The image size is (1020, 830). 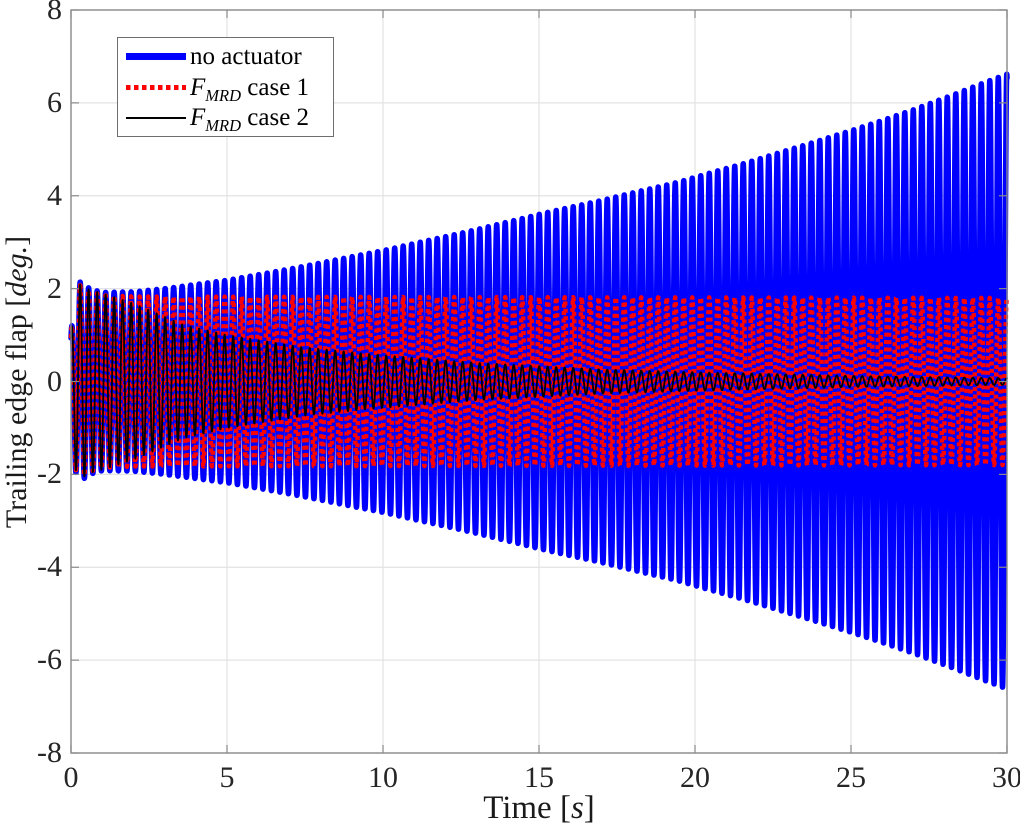 I want to click on legend-label-sub-2: MRD, so click(x=223, y=125).